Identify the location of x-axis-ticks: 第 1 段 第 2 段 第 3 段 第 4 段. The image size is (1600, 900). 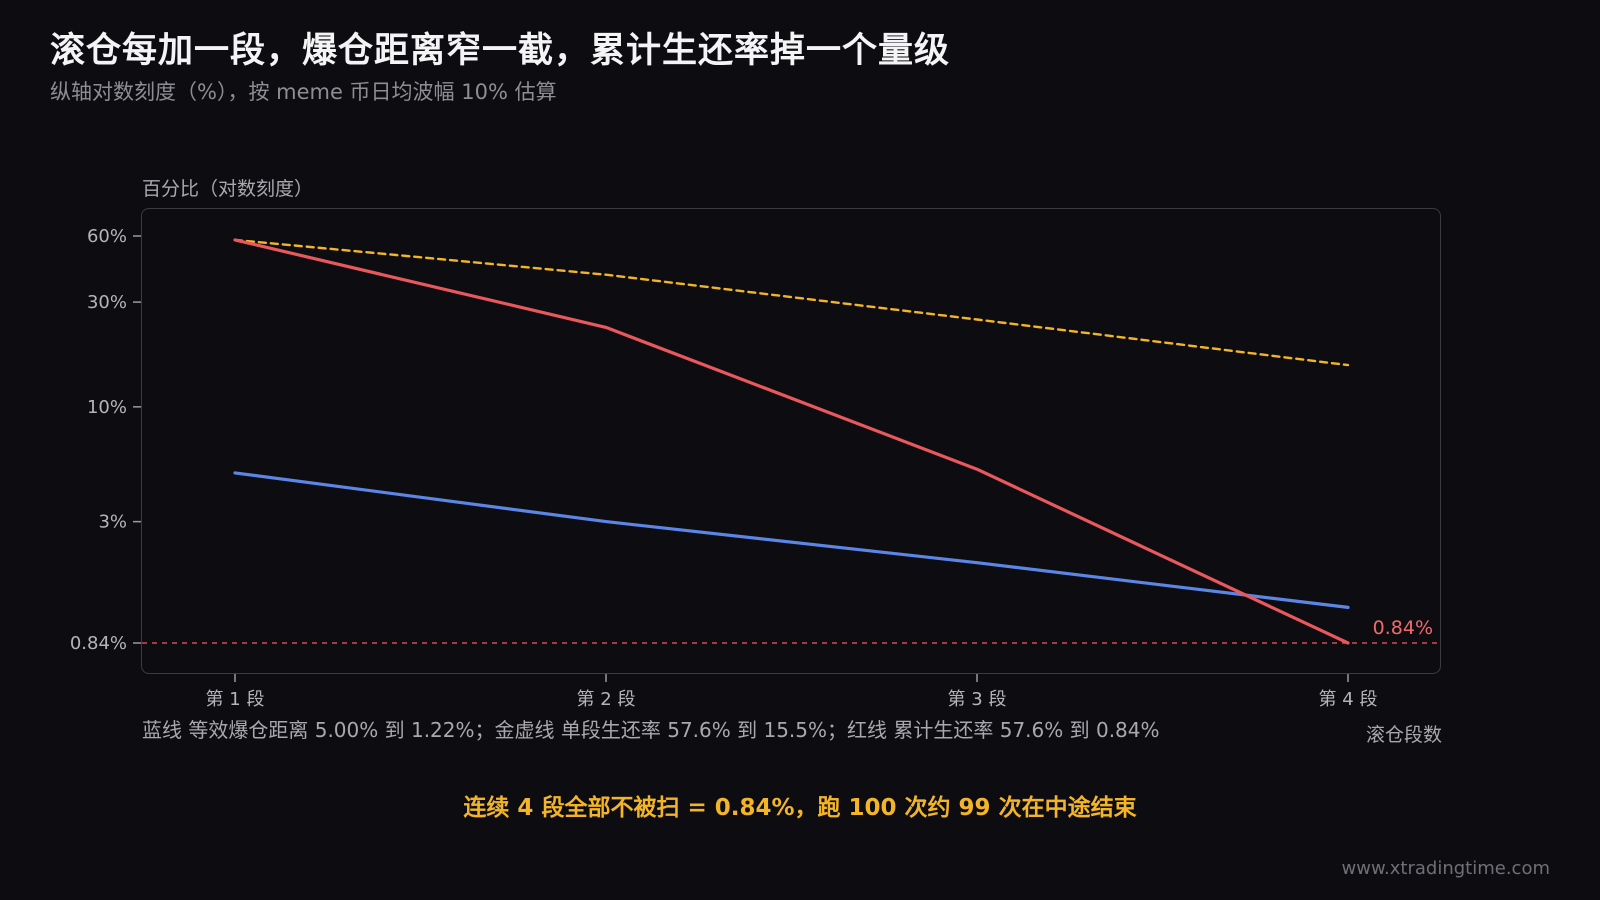
(792, 692).